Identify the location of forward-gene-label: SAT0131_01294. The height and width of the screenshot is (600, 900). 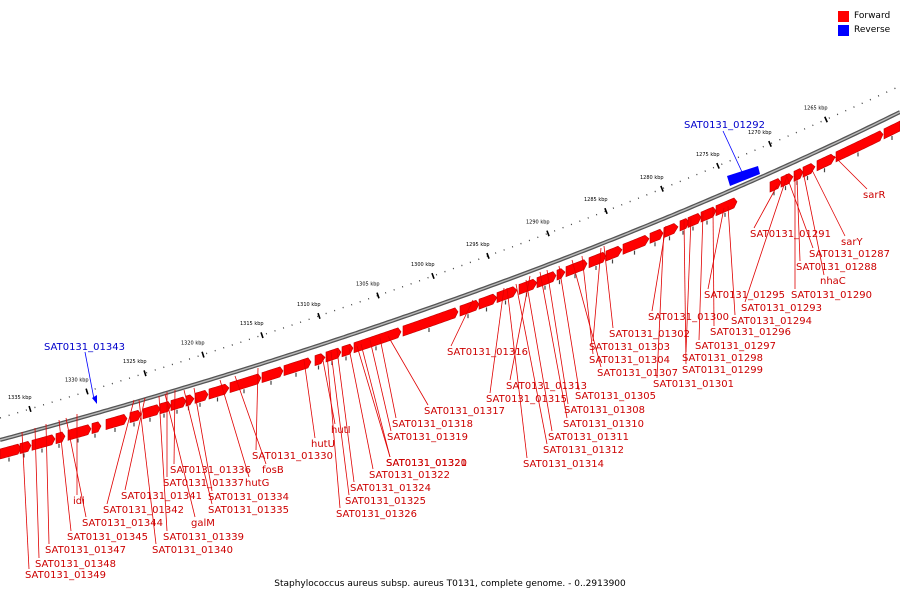
(771, 321).